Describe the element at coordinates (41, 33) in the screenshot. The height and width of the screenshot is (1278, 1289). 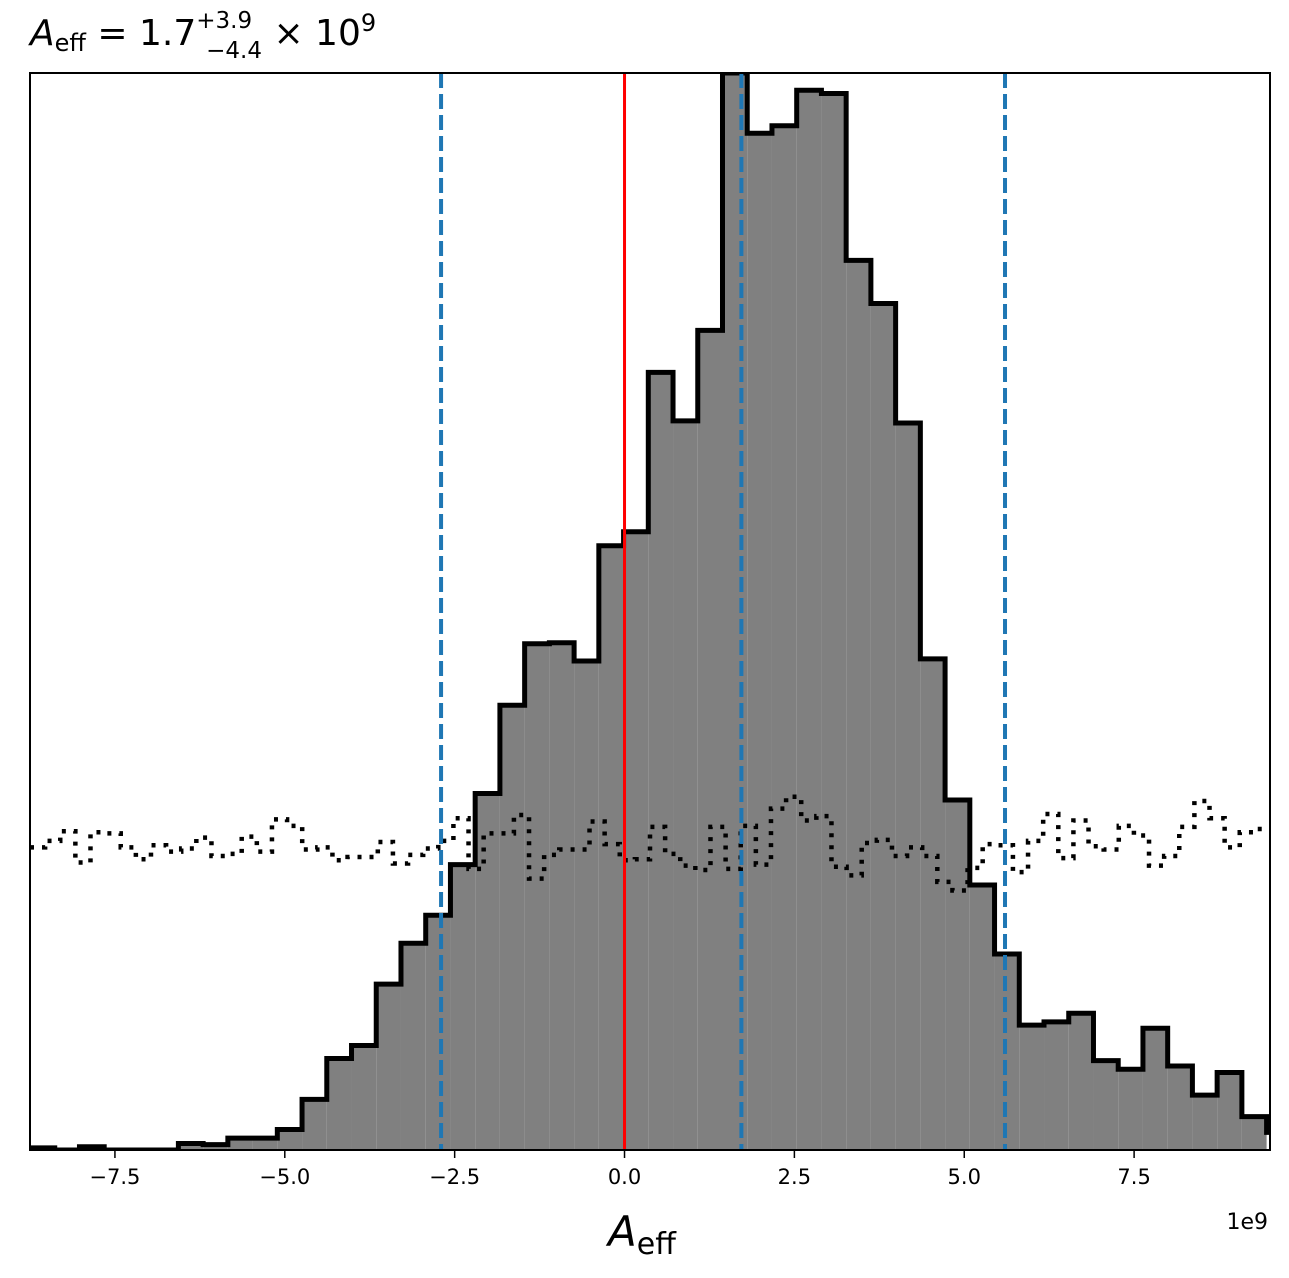
I see `title-symbol: A` at that location.